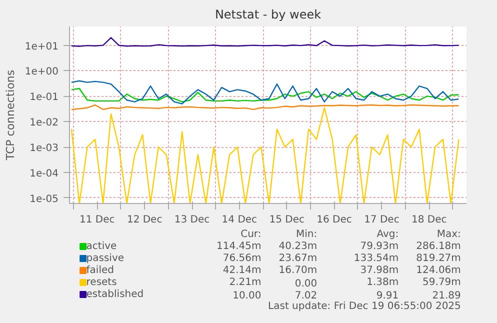  Describe the element at coordinates (10, 116) in the screenshot. I see `y-axis-title: TCP connections` at that location.